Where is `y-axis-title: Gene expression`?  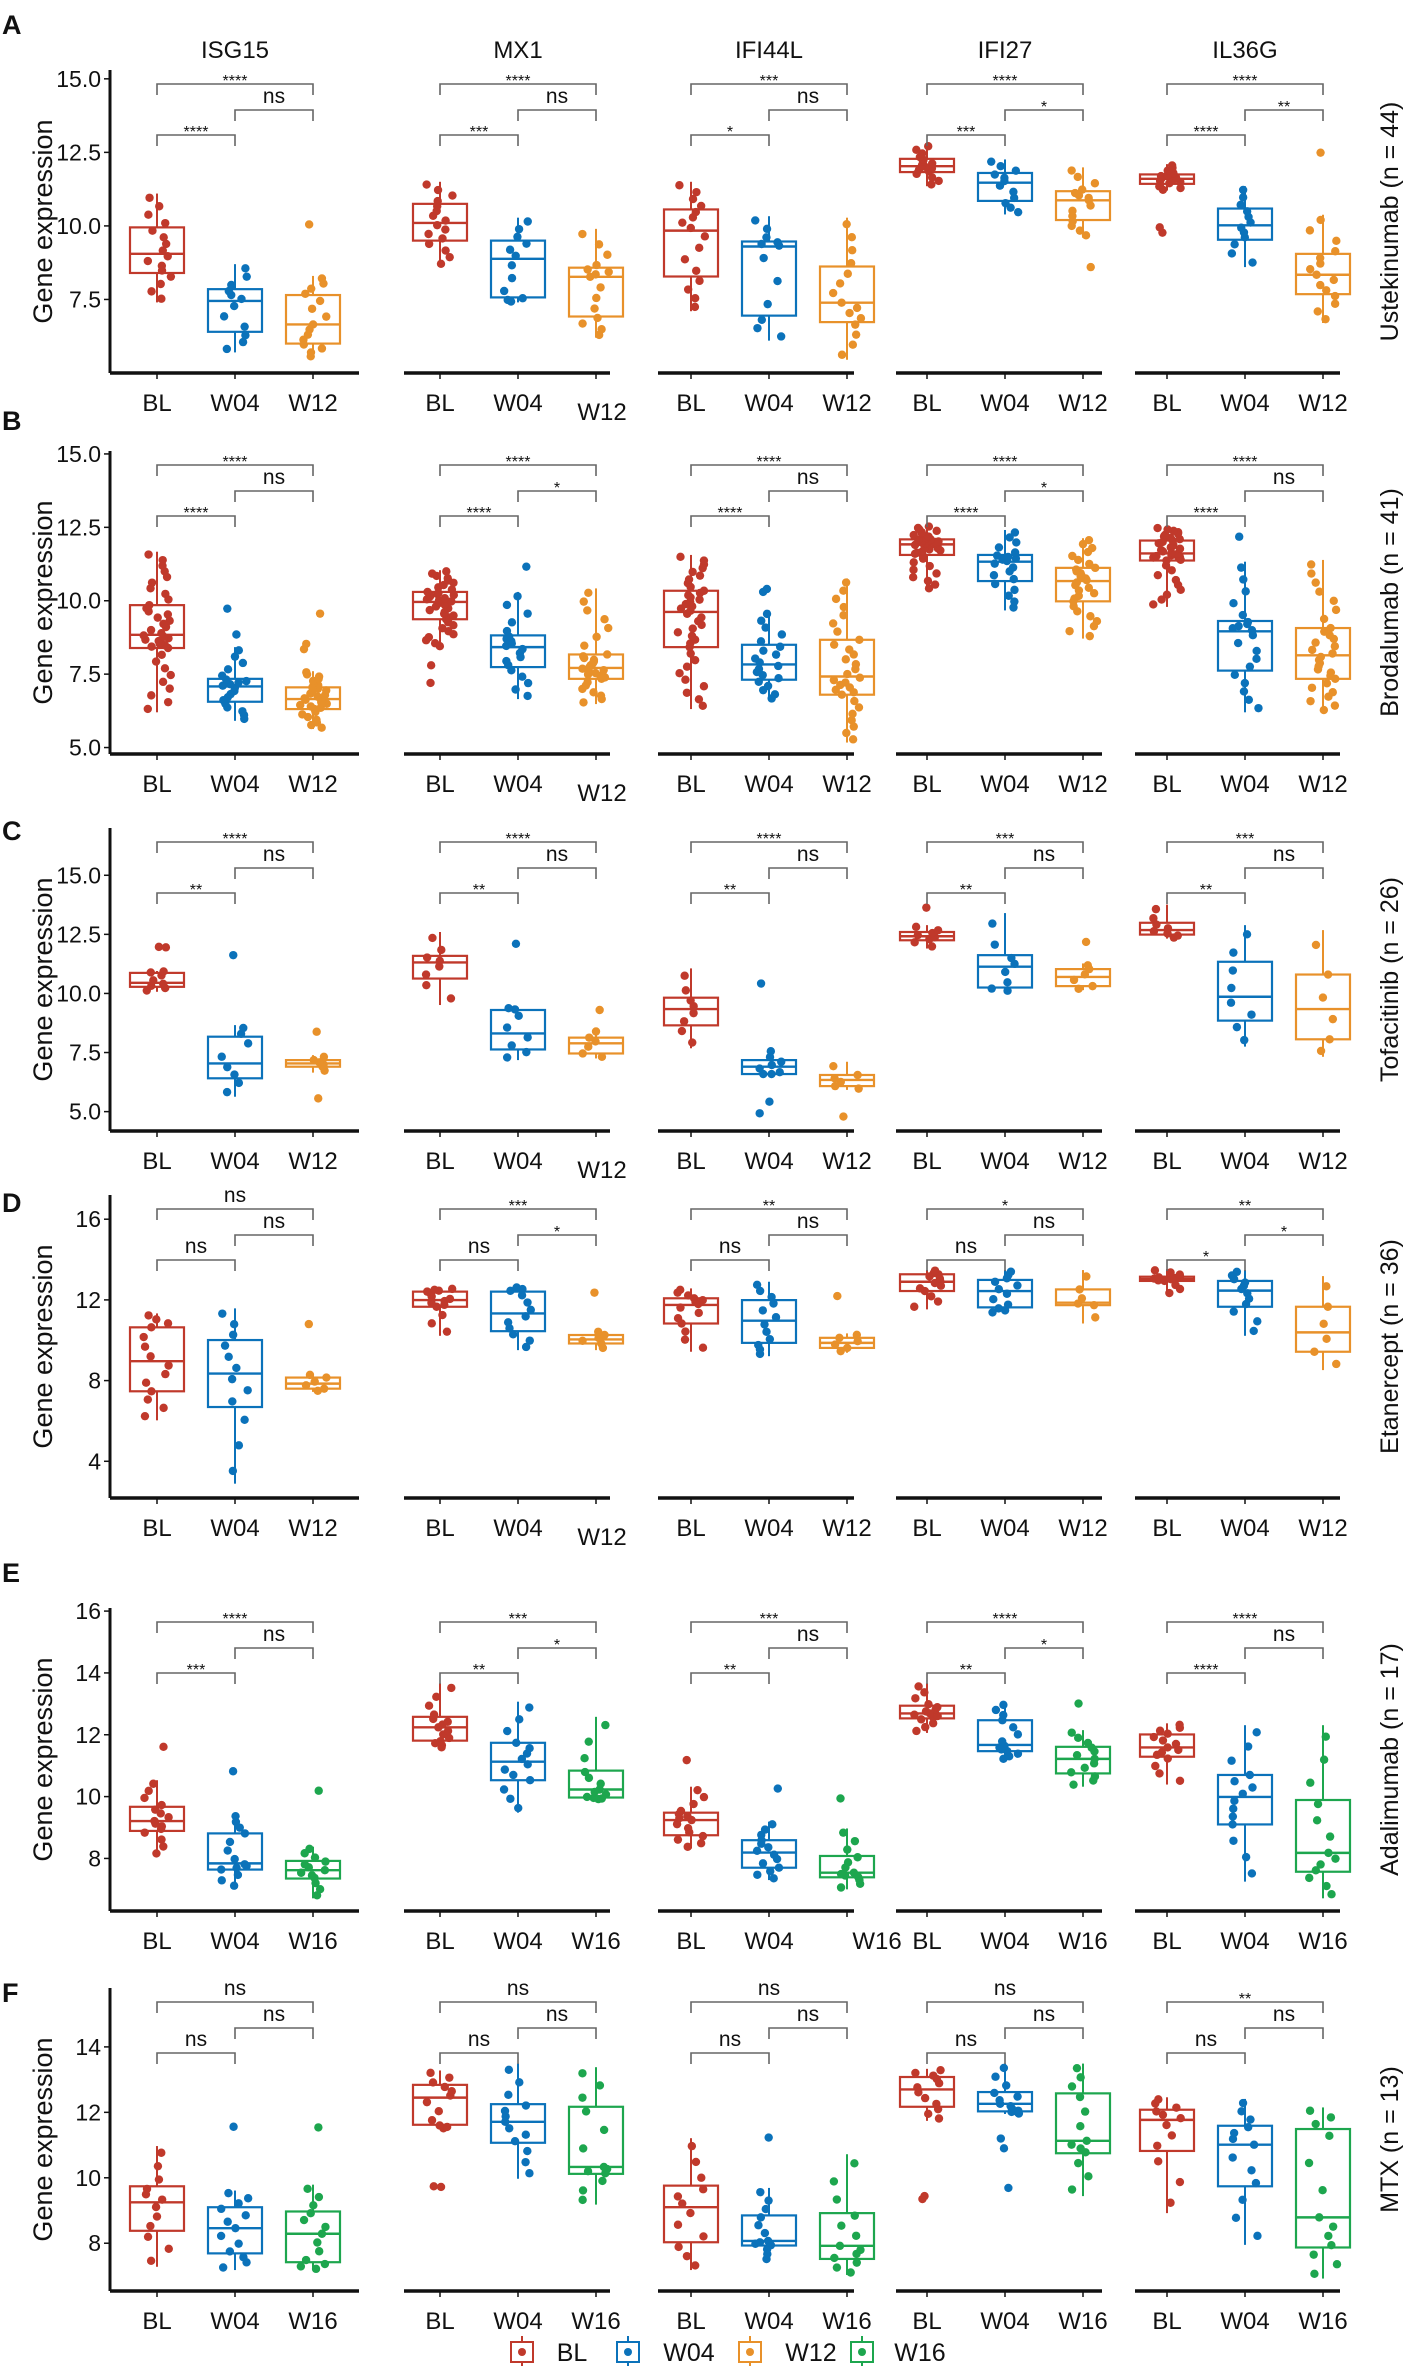
y-axis-title: Gene expression is located at coordinates (43, 602).